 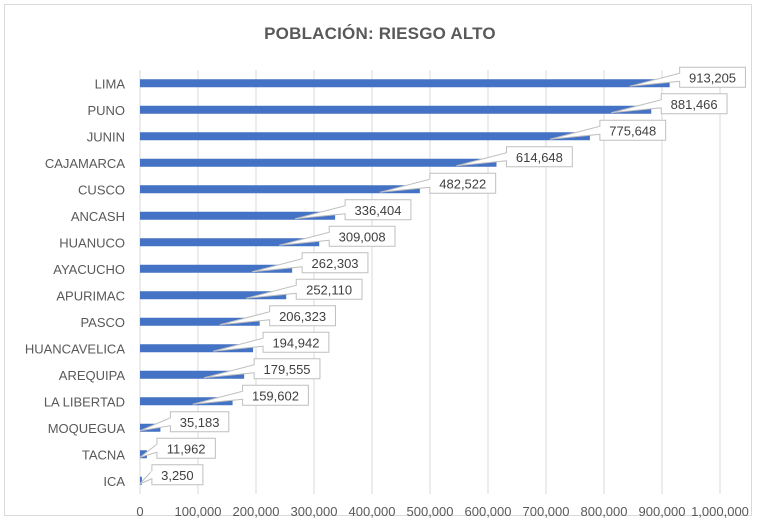 What do you see at coordinates (90, 295) in the screenshot?
I see `category-label: APURIMAC` at bounding box center [90, 295].